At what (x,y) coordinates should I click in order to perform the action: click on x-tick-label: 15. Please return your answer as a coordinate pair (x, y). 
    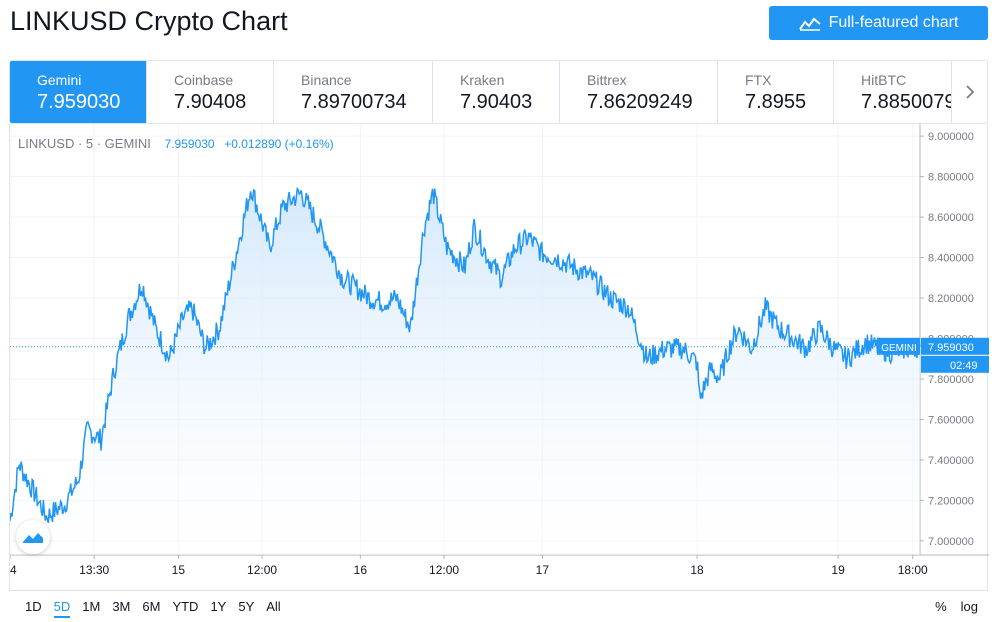
    Looking at the image, I should click on (179, 570).